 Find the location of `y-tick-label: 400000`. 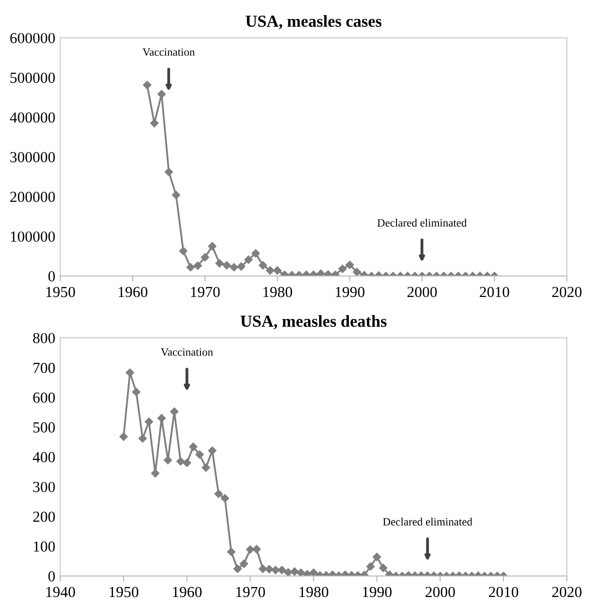

y-tick-label: 400000 is located at coordinates (32, 117).